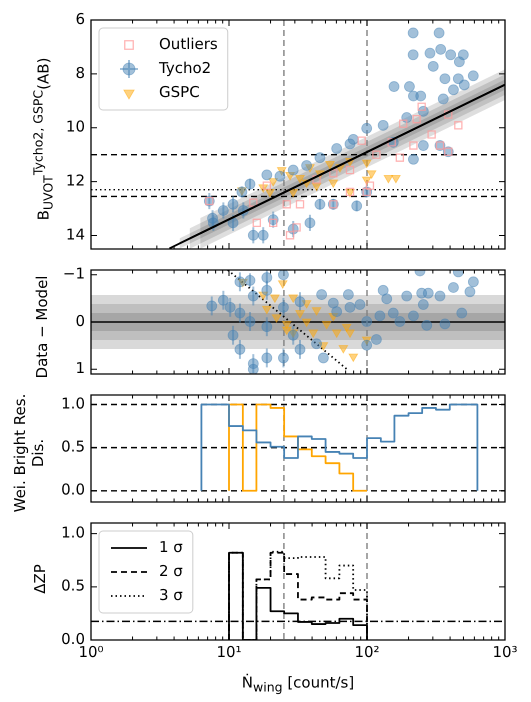 This screenshot has width=531, height=702. What do you see at coordinates (73, 489) in the screenshot?
I see `y-tick-label: 0.0` at bounding box center [73, 489].